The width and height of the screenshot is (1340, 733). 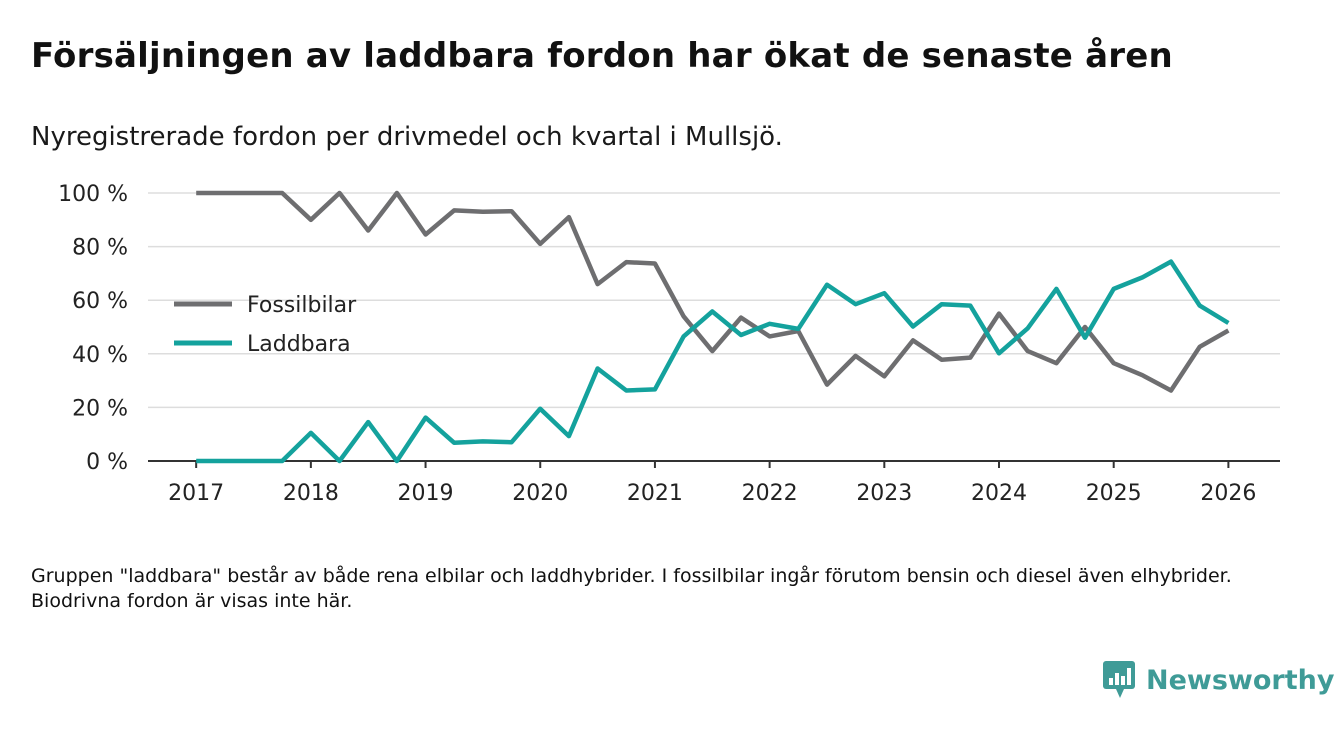 What do you see at coordinates (884, 493) in the screenshot?
I see `x-tick-label: 2023` at bounding box center [884, 493].